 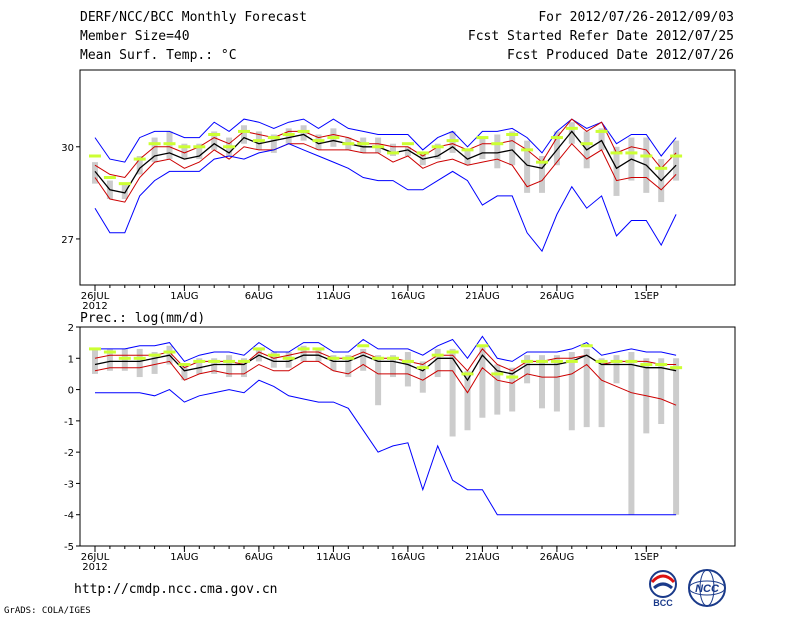 I want to click on temp-xtick-label: 26JUL, so click(x=95, y=296).